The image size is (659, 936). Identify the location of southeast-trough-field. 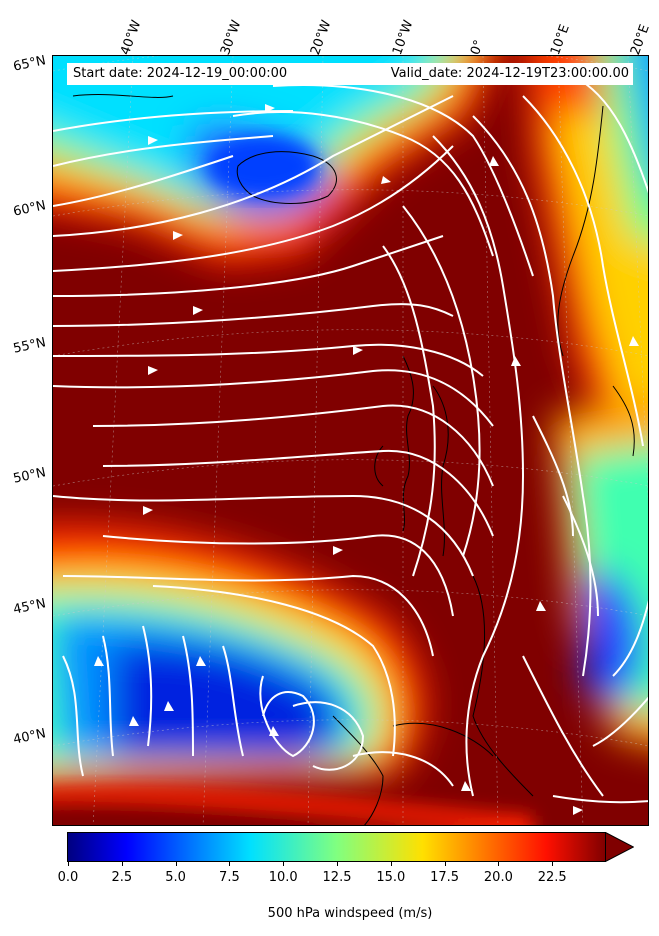
(600, 570).